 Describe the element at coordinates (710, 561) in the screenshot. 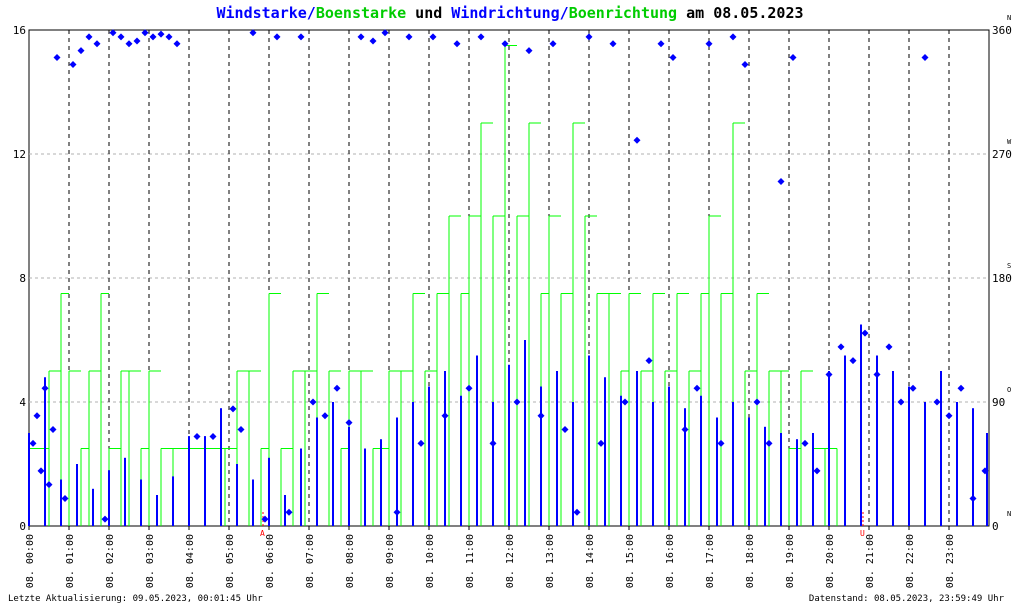

I see `x-tick-label: 08. 17:00` at that location.